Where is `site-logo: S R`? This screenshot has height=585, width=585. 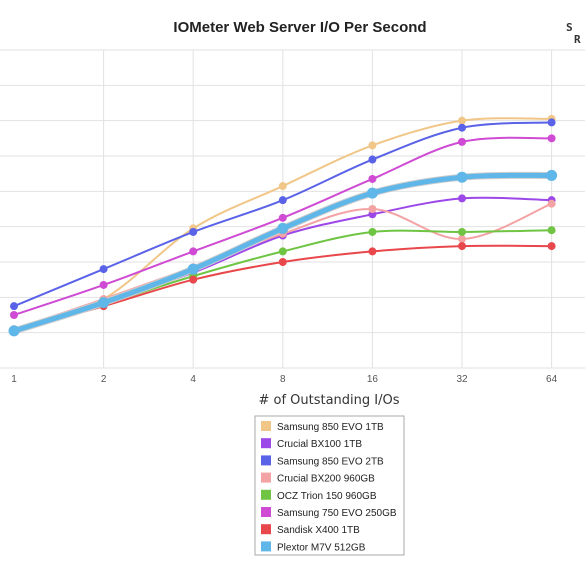
site-logo: S R is located at coordinates (573, 33).